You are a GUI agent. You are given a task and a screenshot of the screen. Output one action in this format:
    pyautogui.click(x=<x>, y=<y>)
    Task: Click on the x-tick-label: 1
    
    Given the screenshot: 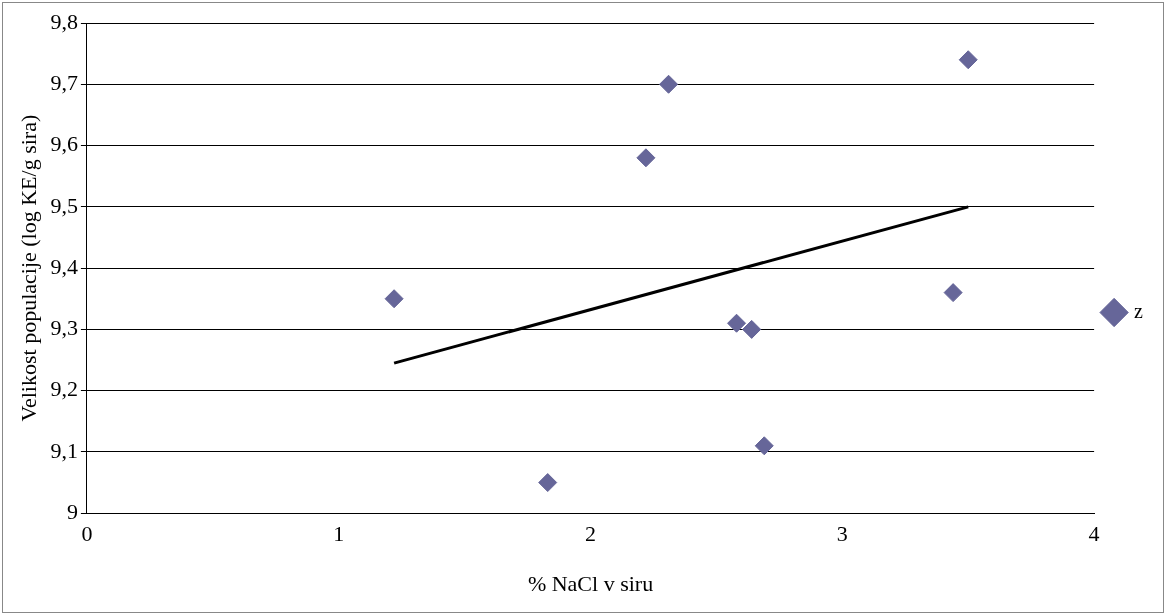 What is the action you would take?
    pyautogui.click(x=339, y=534)
    